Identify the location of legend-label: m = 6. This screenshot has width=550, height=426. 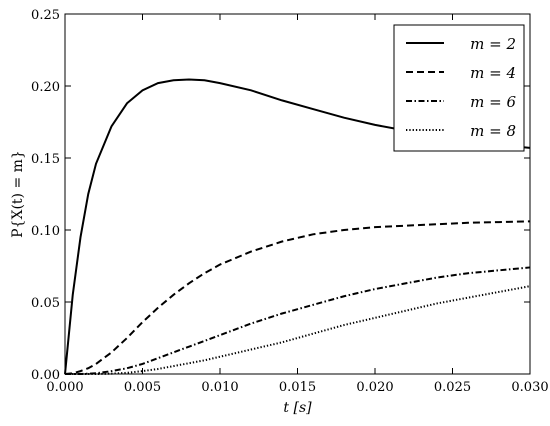
(493, 102).